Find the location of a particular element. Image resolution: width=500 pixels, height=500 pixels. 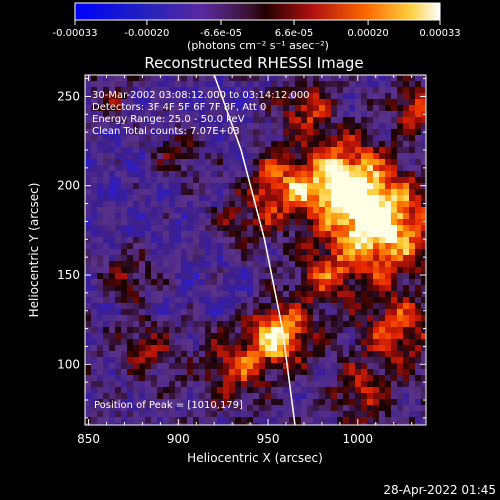

colorbar-tick-label: 0.00020 is located at coordinates (367, 33).